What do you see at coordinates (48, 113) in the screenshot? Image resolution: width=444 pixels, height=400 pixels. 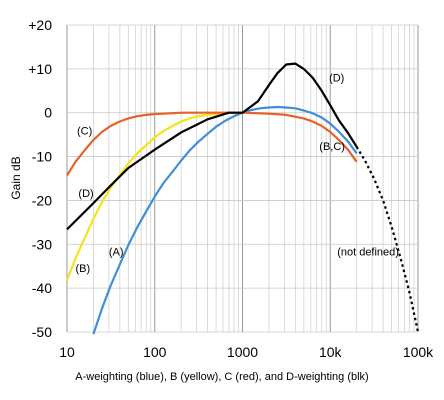 I see `y-tick-label: 0` at bounding box center [48, 113].